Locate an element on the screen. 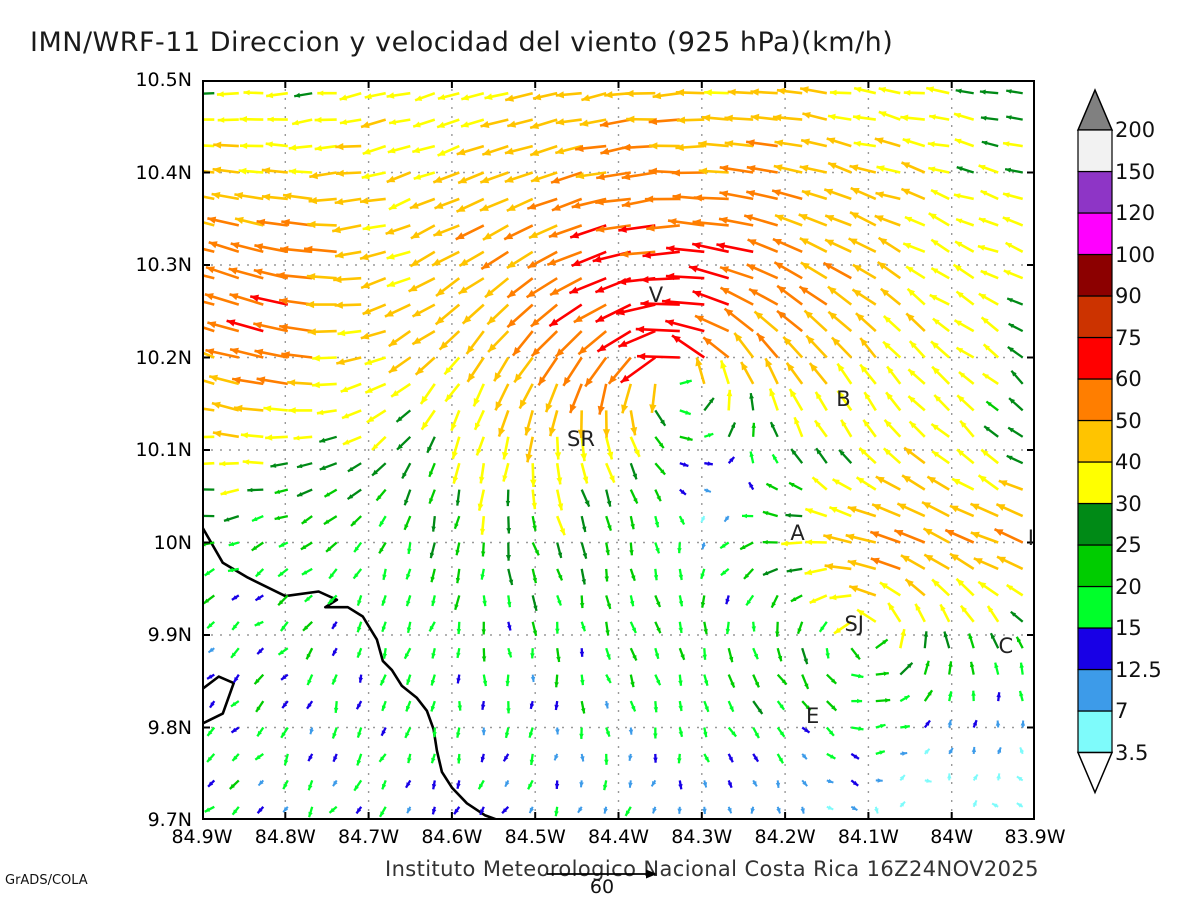  colorbar-tick-label: 3.5 is located at coordinates (1132, 752).